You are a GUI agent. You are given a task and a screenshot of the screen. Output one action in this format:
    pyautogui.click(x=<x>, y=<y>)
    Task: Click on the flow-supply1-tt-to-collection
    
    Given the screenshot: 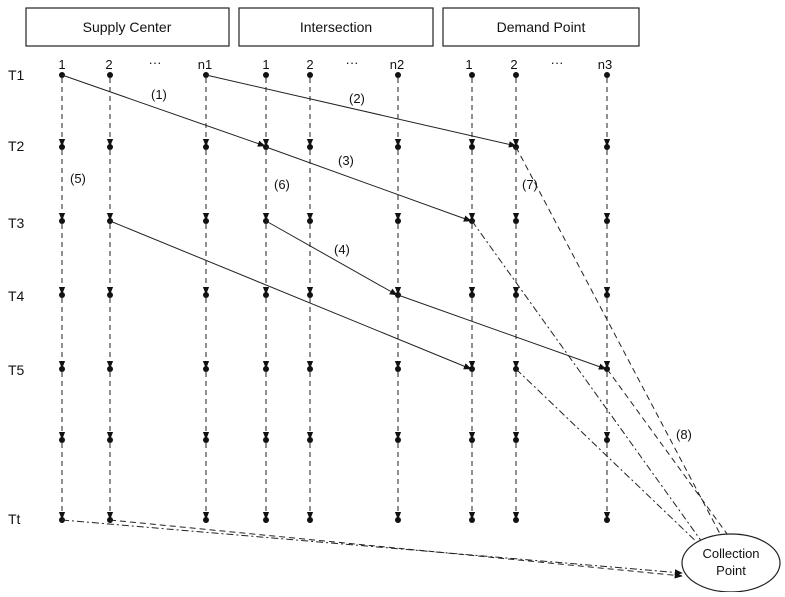 What is the action you would take?
    pyautogui.click(x=372, y=547)
    